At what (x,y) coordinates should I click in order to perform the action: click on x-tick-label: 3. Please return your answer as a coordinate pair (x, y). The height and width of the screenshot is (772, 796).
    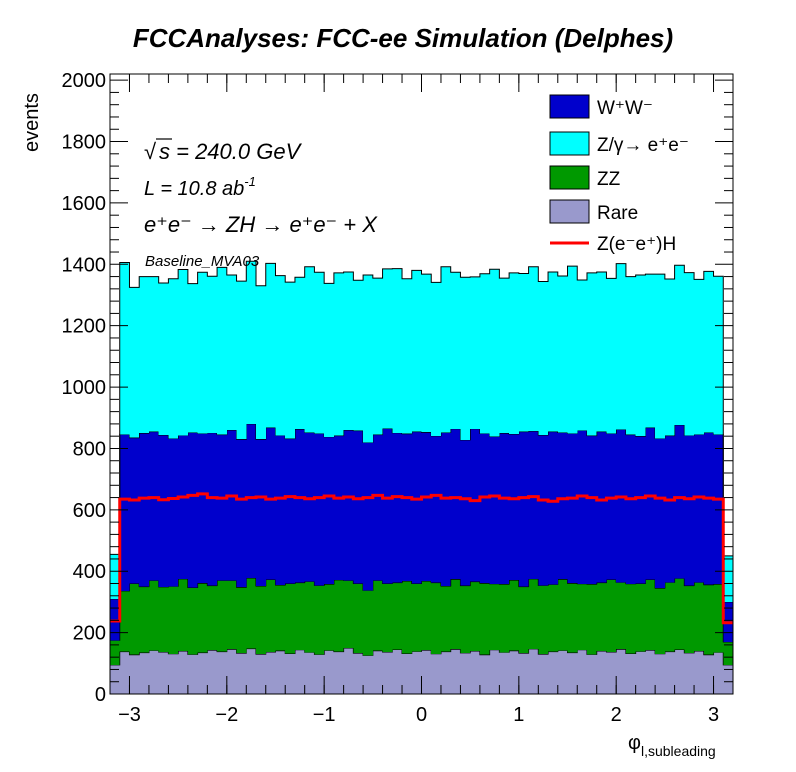
    Looking at the image, I should click on (713, 715).